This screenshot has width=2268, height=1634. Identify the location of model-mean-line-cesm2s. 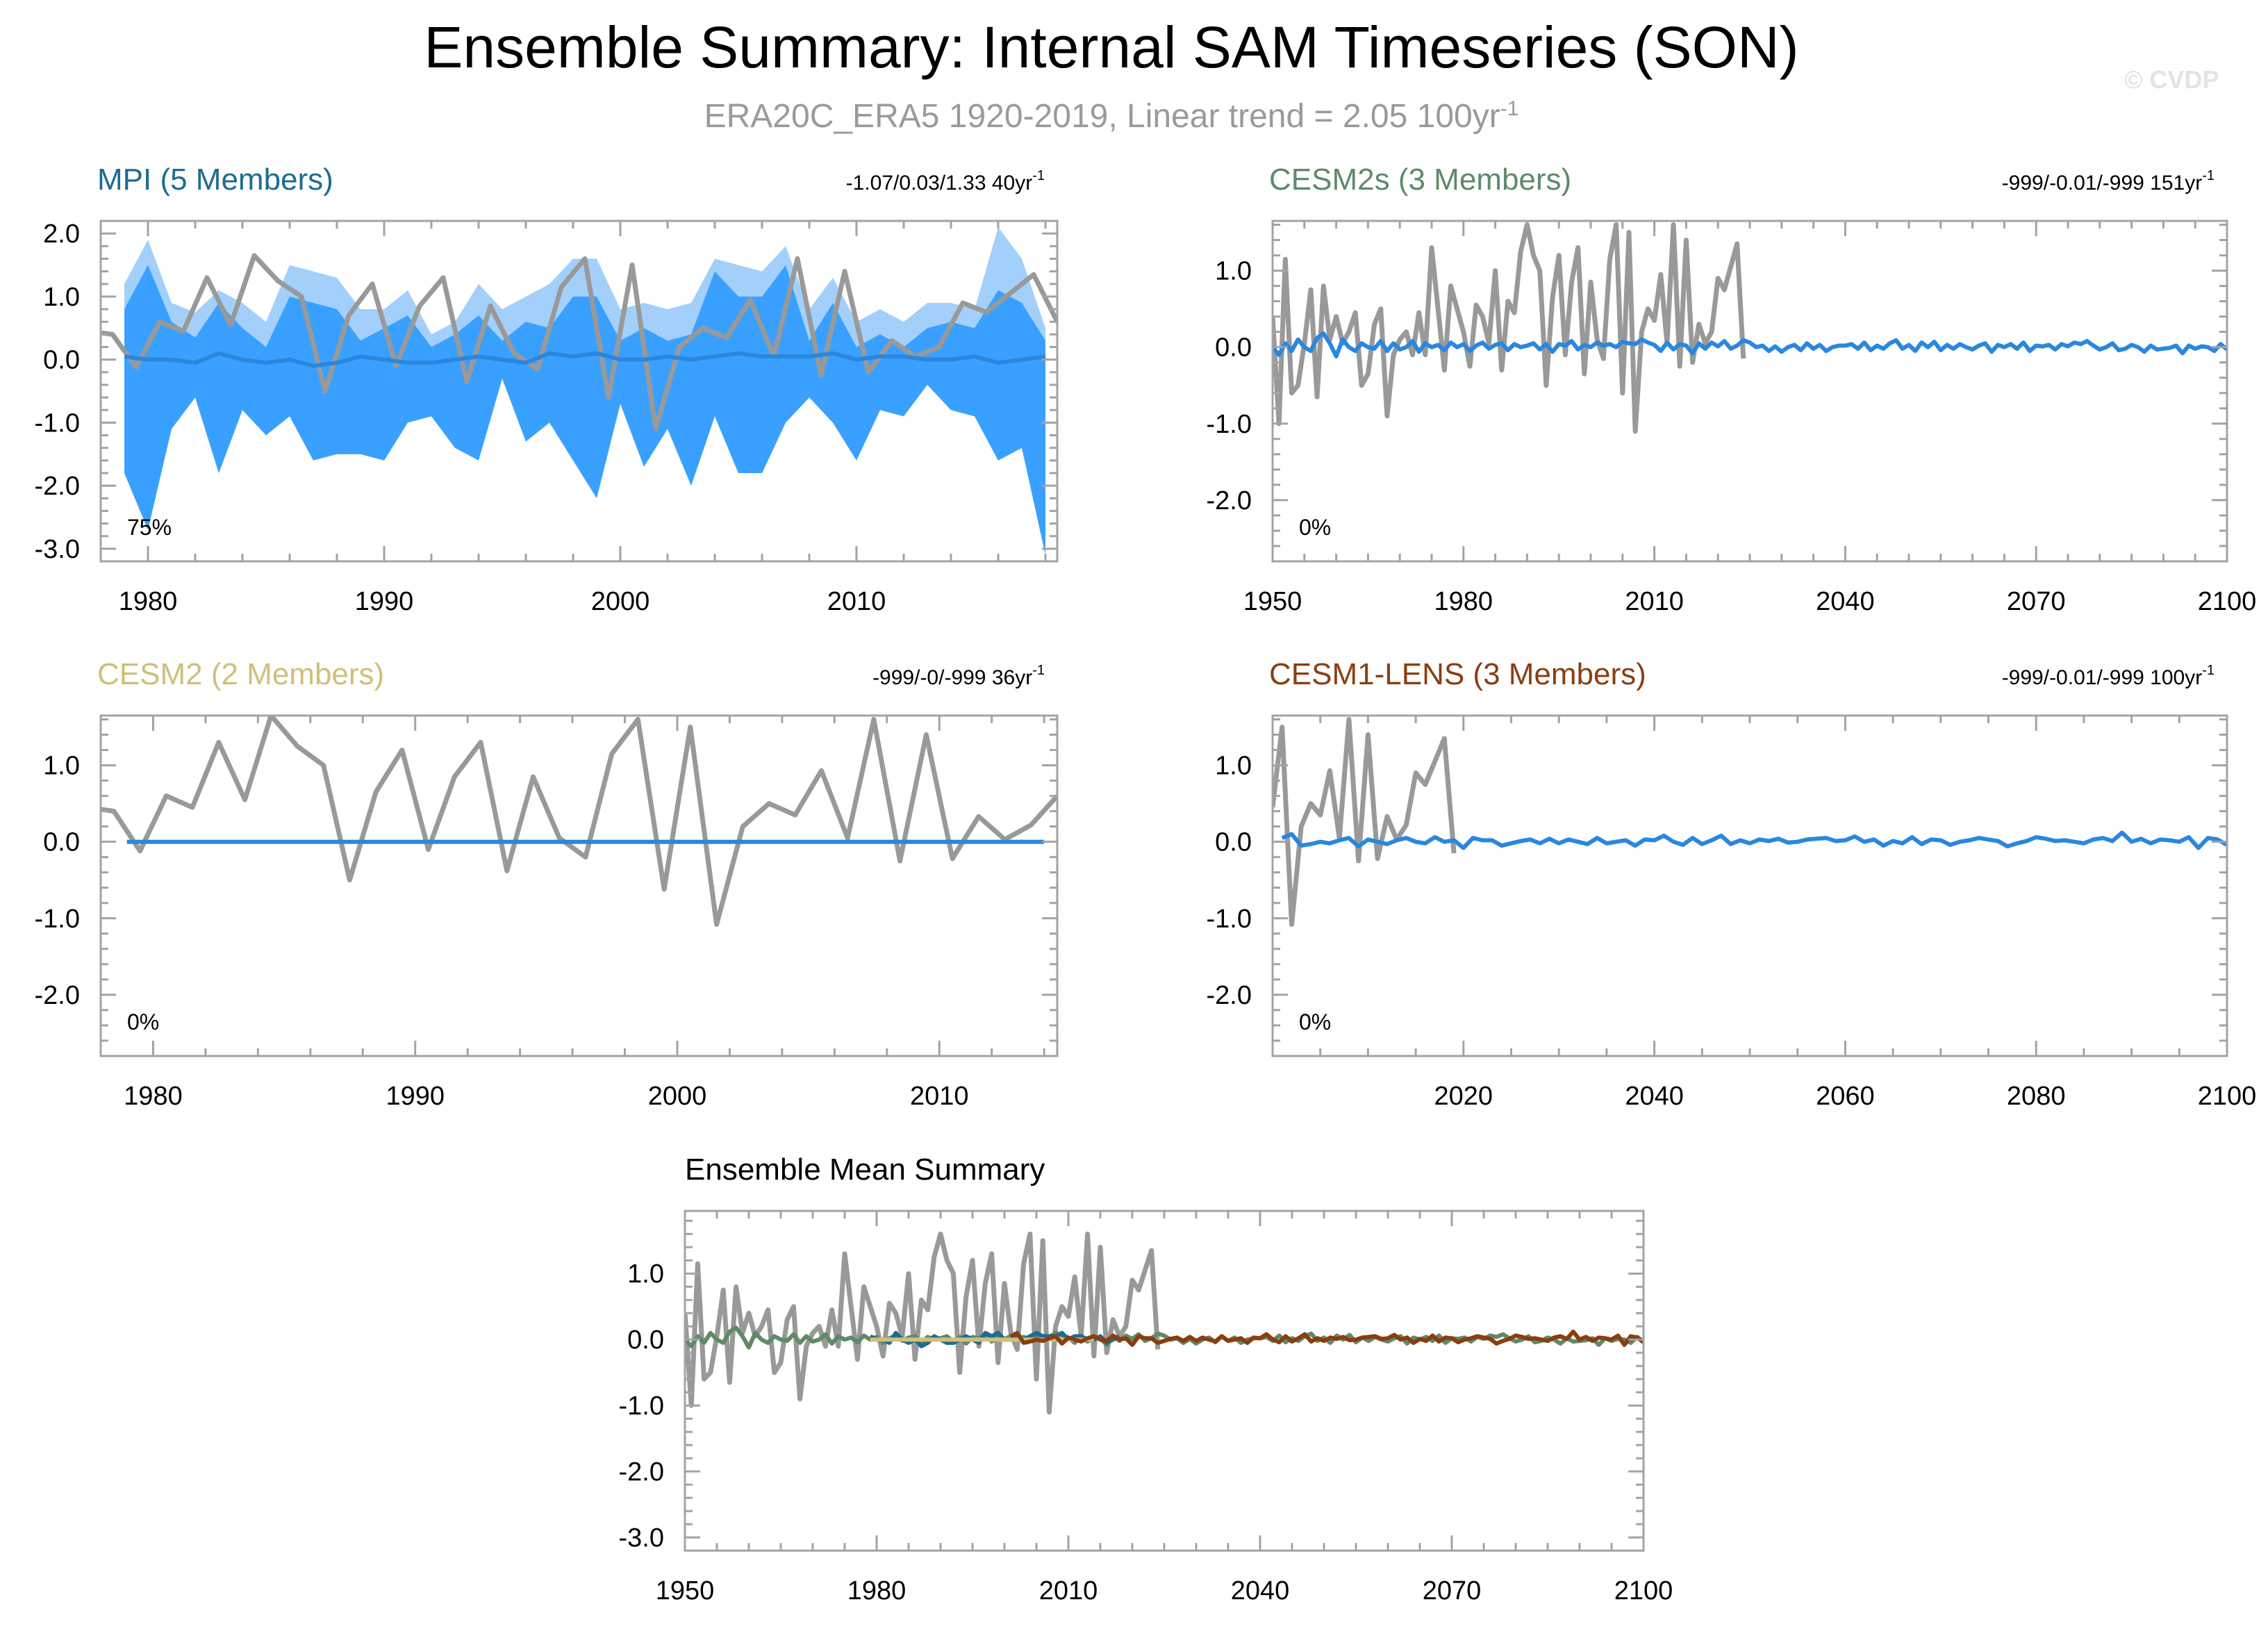
(1164, 1338).